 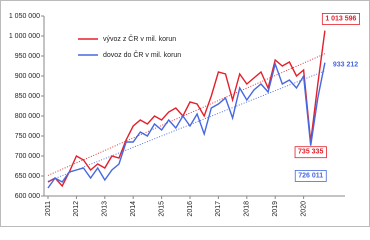 I want to click on legend-label: vývoz z ČR v mil. korun, so click(x=139, y=38).